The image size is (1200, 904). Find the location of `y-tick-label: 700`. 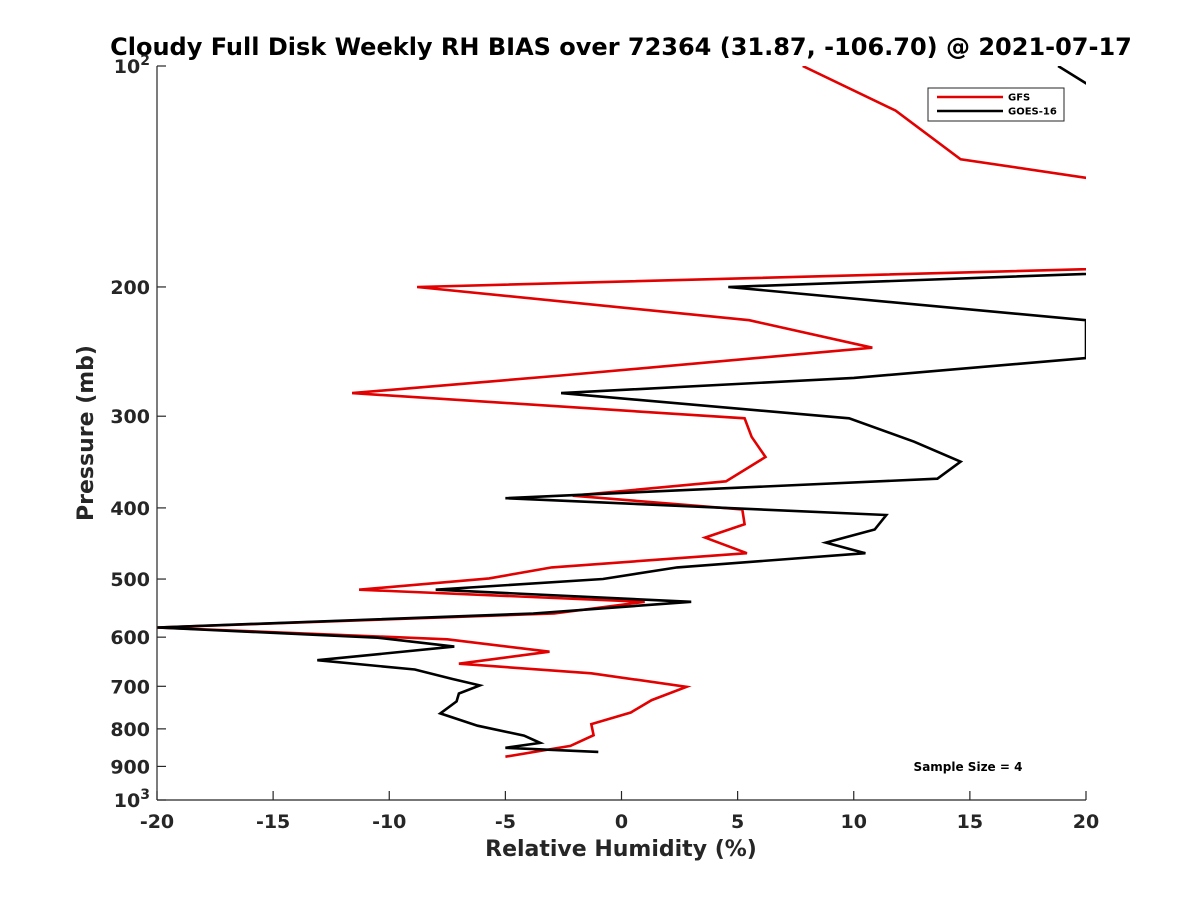

y-tick-label: 700 is located at coordinates (130, 687).